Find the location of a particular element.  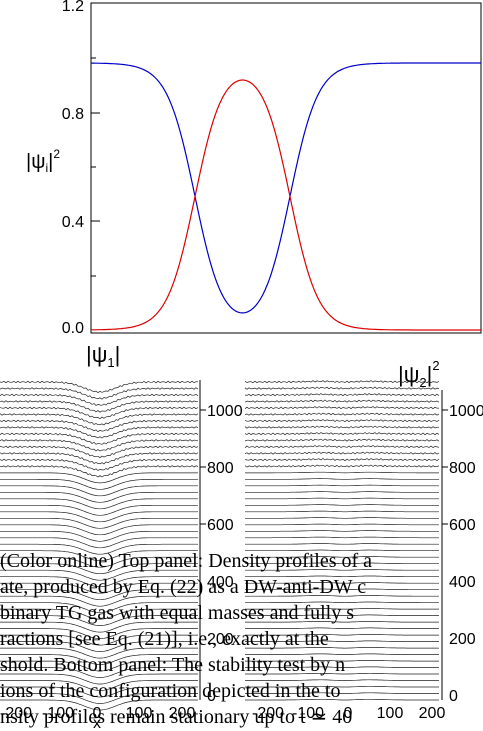

title-bar: | is located at coordinates (430, 374).